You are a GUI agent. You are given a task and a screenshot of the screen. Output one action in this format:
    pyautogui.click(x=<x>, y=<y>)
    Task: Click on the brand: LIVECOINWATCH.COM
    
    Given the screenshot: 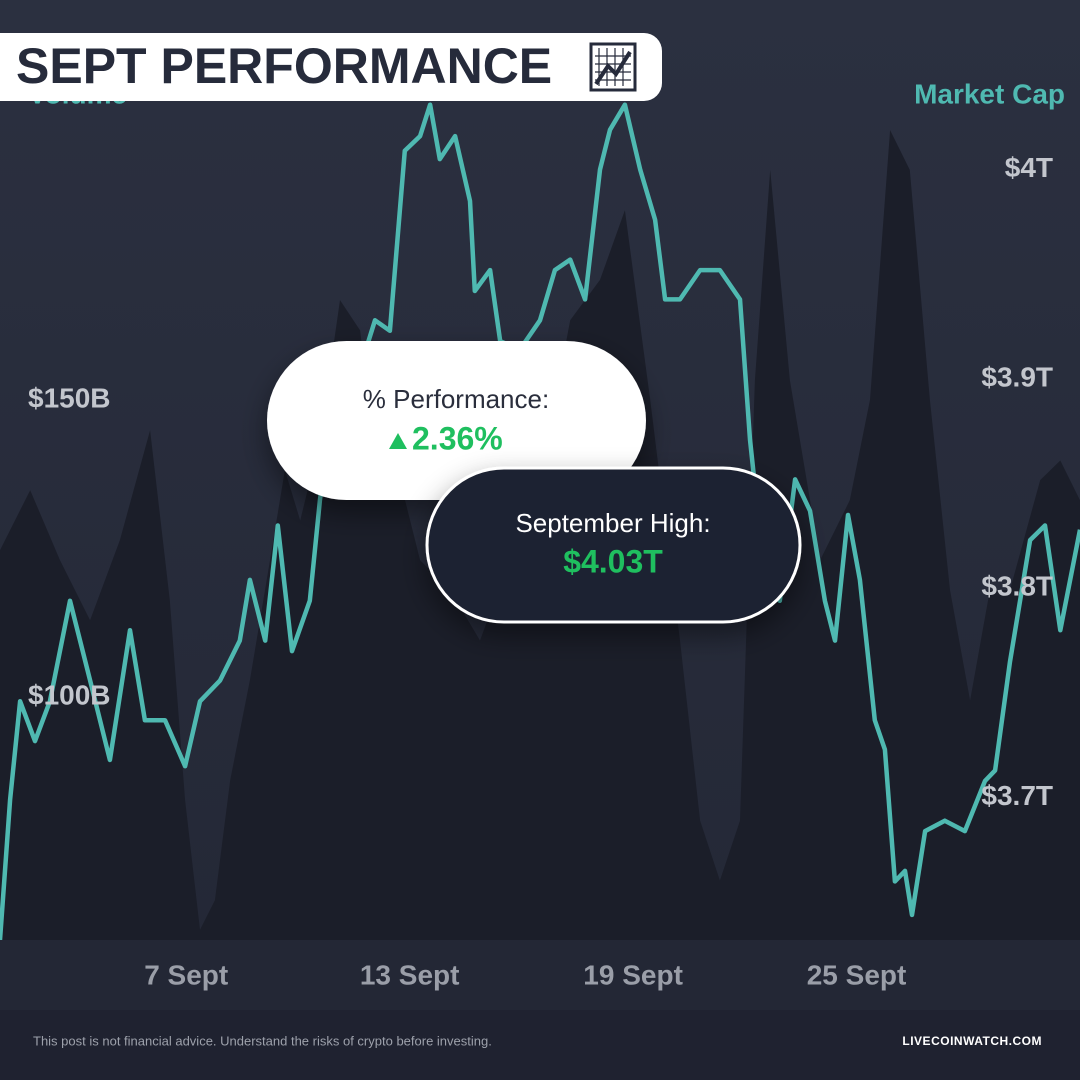 What is the action you would take?
    pyautogui.click(x=972, y=1041)
    